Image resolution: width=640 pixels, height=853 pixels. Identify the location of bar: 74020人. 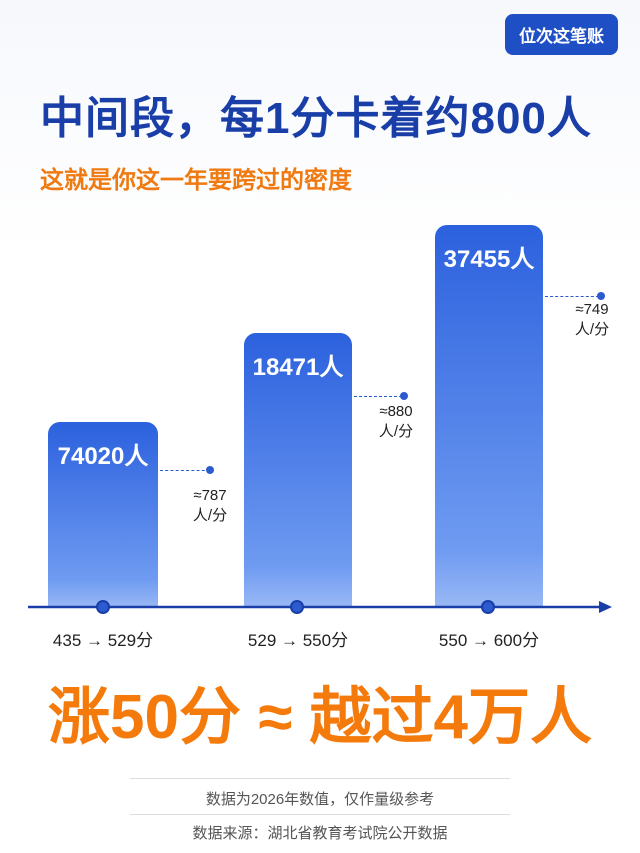
(103, 515).